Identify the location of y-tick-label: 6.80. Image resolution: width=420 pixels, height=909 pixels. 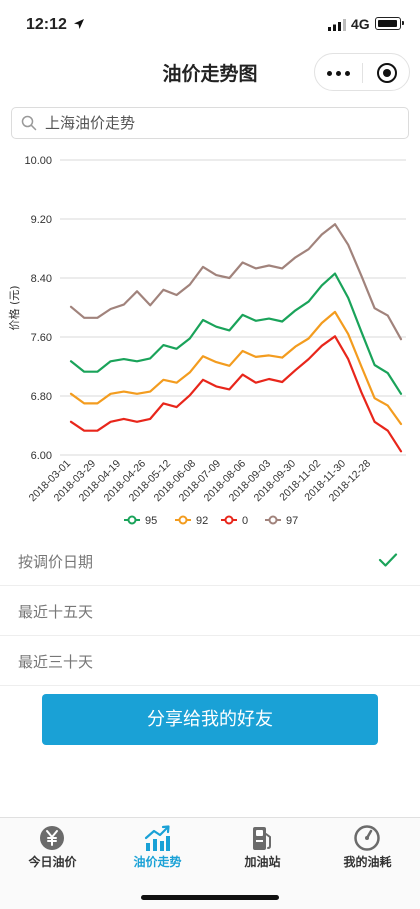
(41, 397).